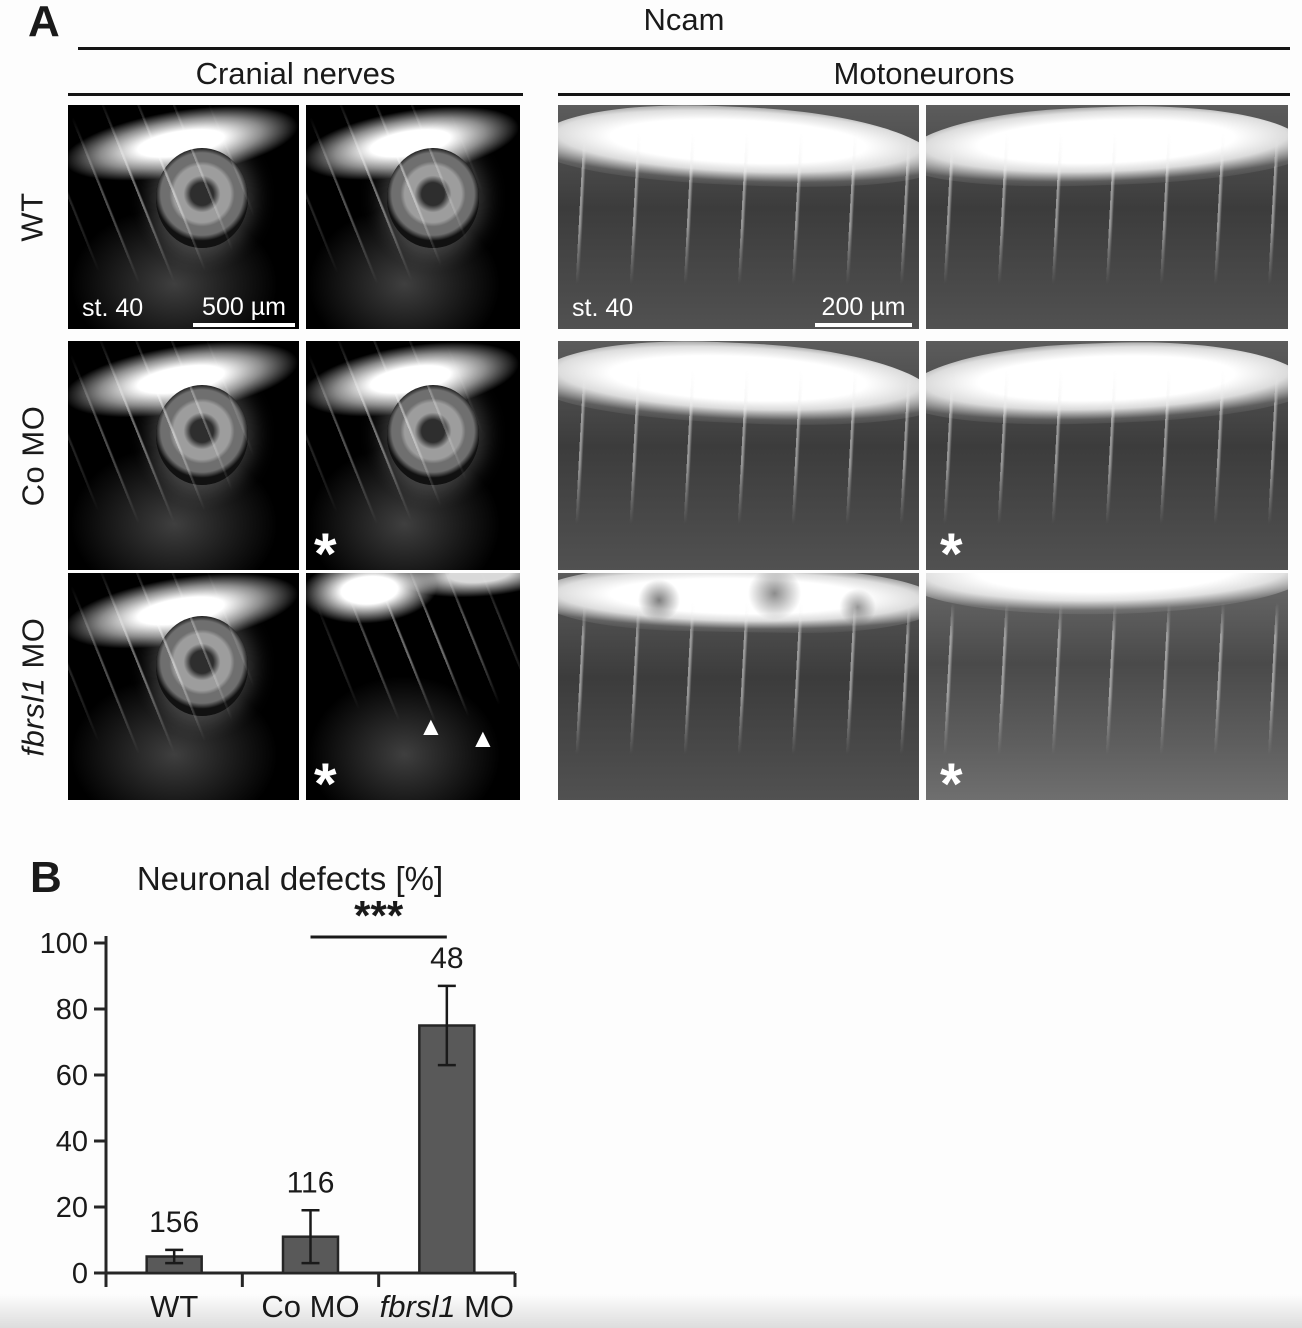  What do you see at coordinates (379, 915) in the screenshot?
I see `significance-stars: ***` at bounding box center [379, 915].